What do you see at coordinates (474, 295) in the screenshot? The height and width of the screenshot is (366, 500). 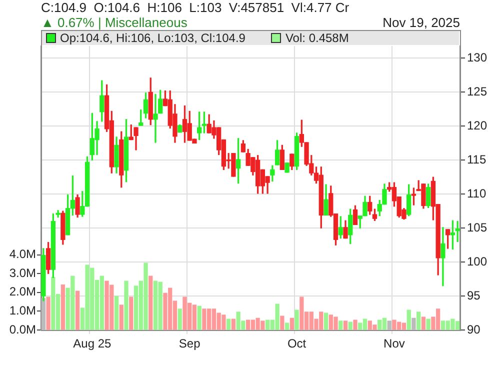 I see `y-tick-label: 95` at bounding box center [474, 295].